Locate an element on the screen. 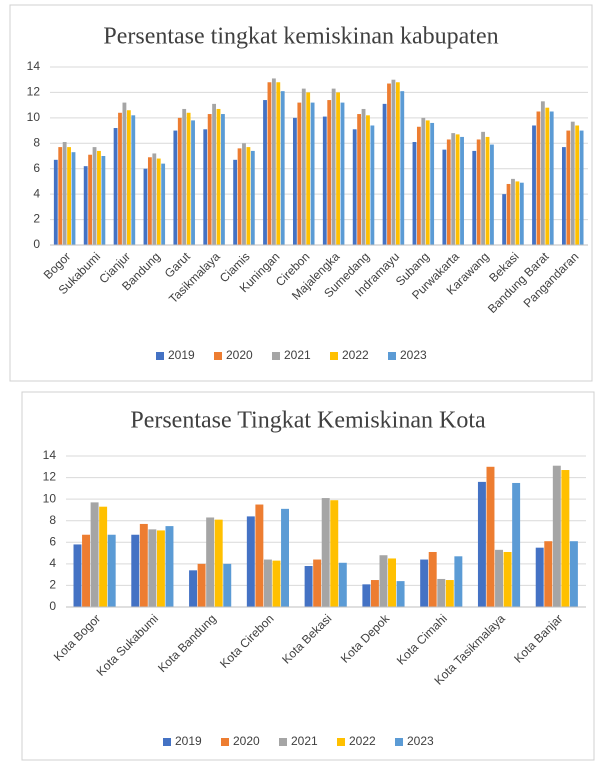 This screenshot has height=764, width=600. legend-label: 2021 is located at coordinates (297, 355).